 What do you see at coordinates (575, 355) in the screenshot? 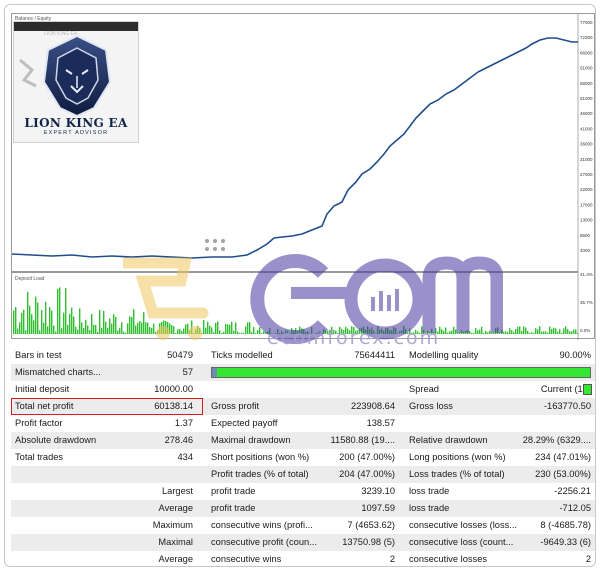
I see `modelling-quality-value: 90.00%` at bounding box center [575, 355].